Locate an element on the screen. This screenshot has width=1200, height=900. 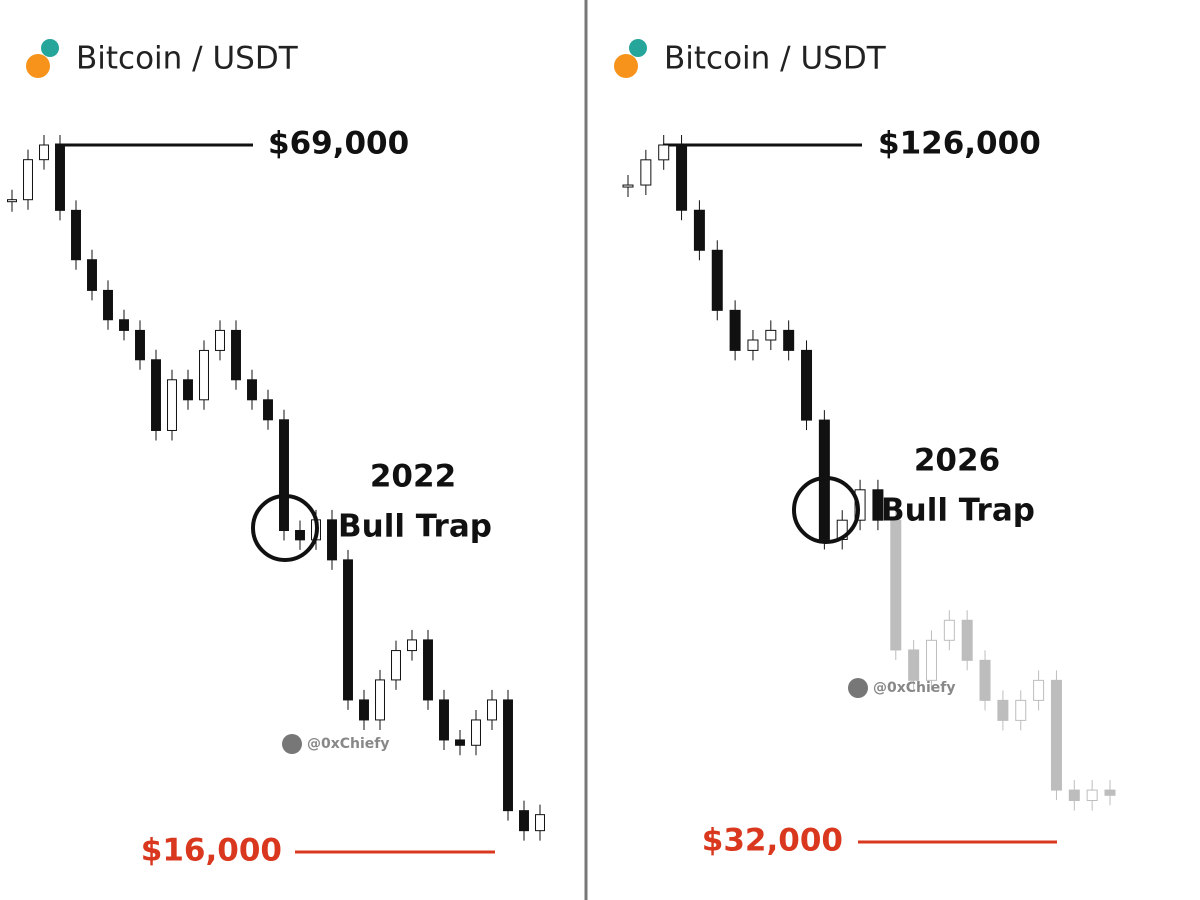
year-label: 2026 is located at coordinates (957, 461).